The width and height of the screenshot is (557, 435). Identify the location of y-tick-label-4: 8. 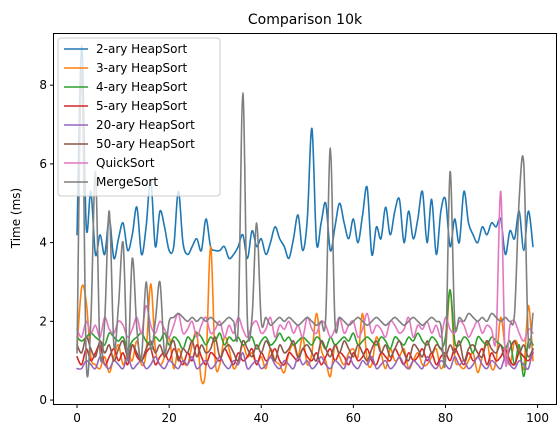
(43, 85).